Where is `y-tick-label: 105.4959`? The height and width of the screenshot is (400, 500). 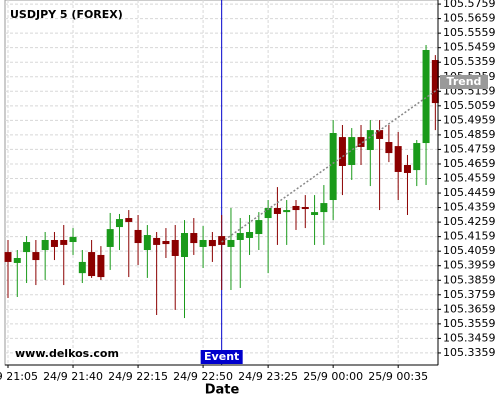
y-tick-label: 105.4959 is located at coordinates (469, 119).